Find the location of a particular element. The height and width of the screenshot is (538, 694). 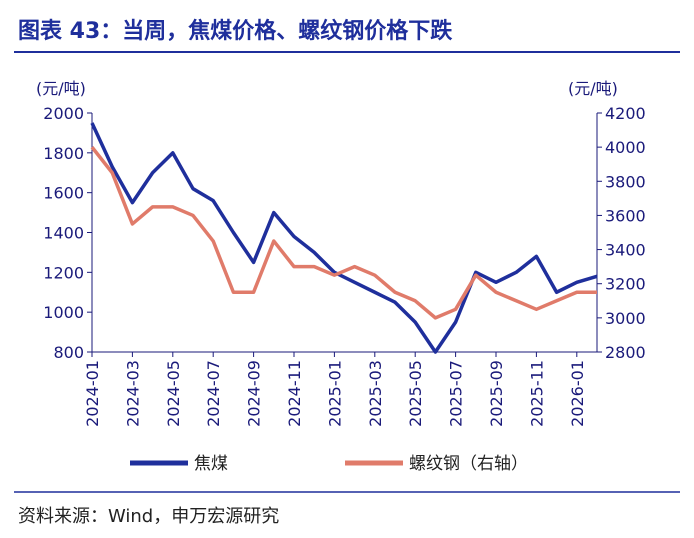

chart-title: 图表 43：当周，焦煤价格、螺纹钢价格下跌 is located at coordinates (235, 31).